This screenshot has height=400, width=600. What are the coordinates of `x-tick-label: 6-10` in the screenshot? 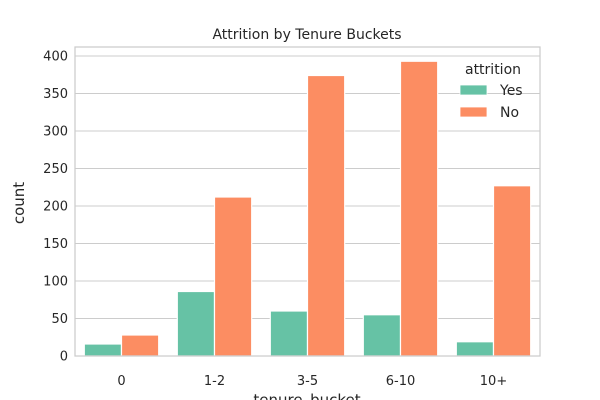 It's located at (401, 381).